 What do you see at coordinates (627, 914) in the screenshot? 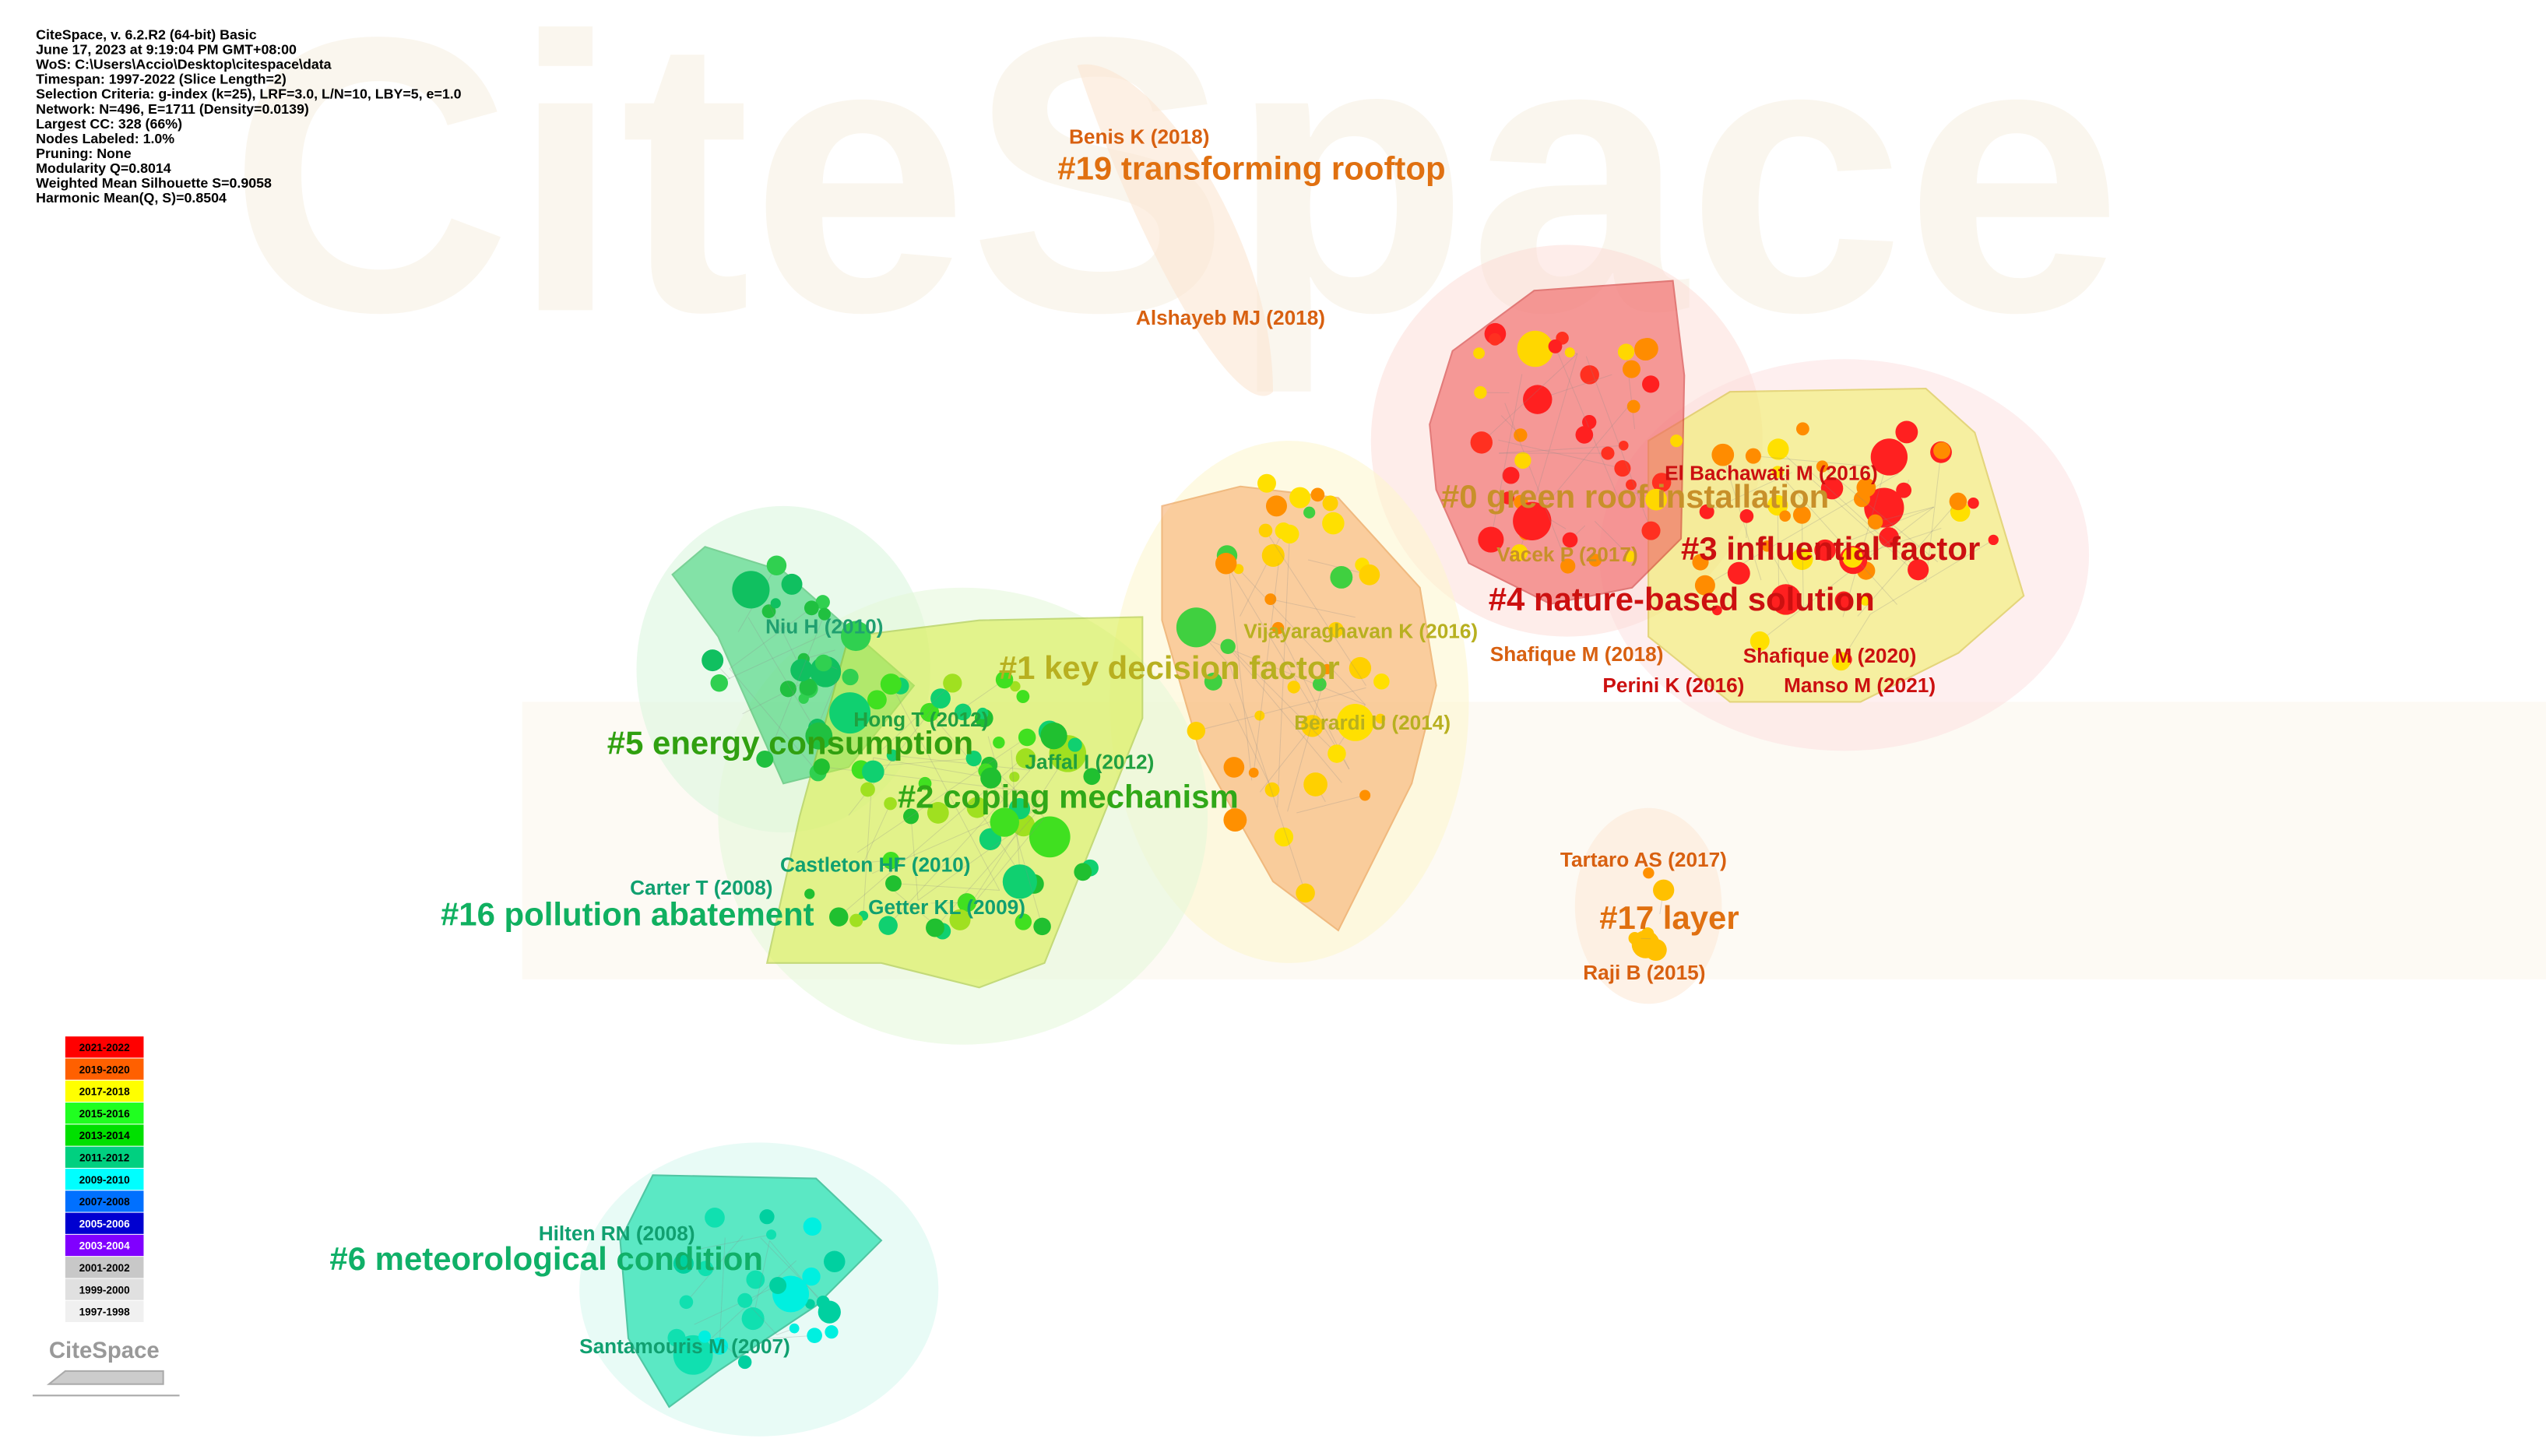
I see `cluster-label: #16 pollution abatement` at bounding box center [627, 914].